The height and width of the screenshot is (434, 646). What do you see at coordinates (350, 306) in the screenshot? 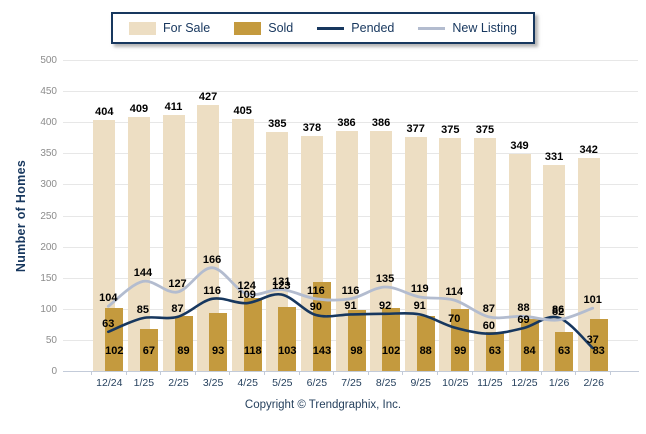
I see `label-pended-7-25: 91` at bounding box center [350, 306].